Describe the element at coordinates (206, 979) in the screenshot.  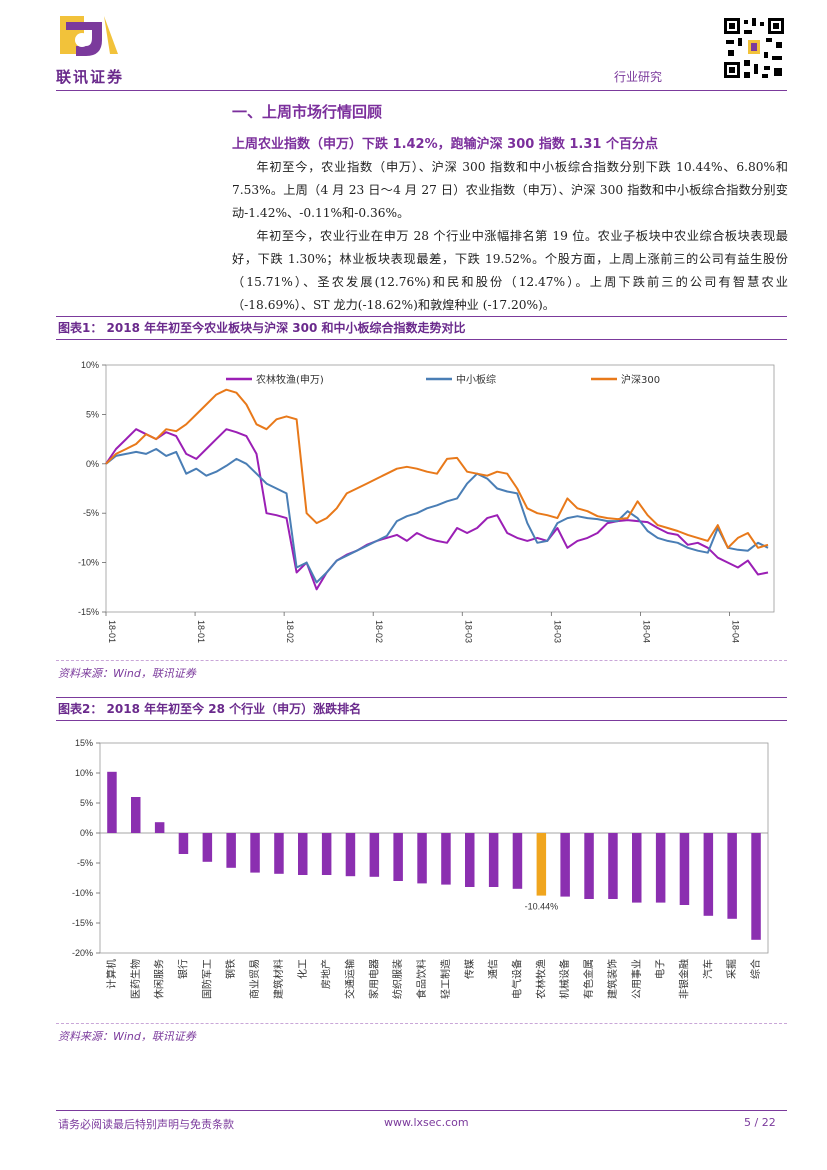
I see `category-label: 国防军工` at that location.